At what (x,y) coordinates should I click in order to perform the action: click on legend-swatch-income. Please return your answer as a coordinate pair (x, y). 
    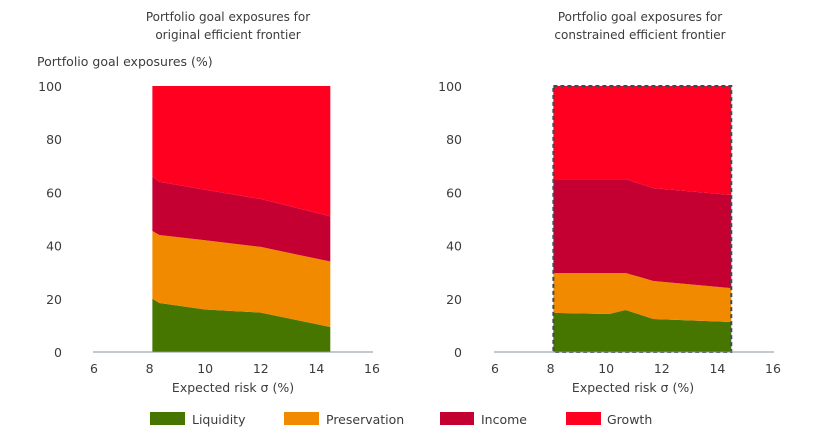
    Looking at the image, I should click on (457, 418).